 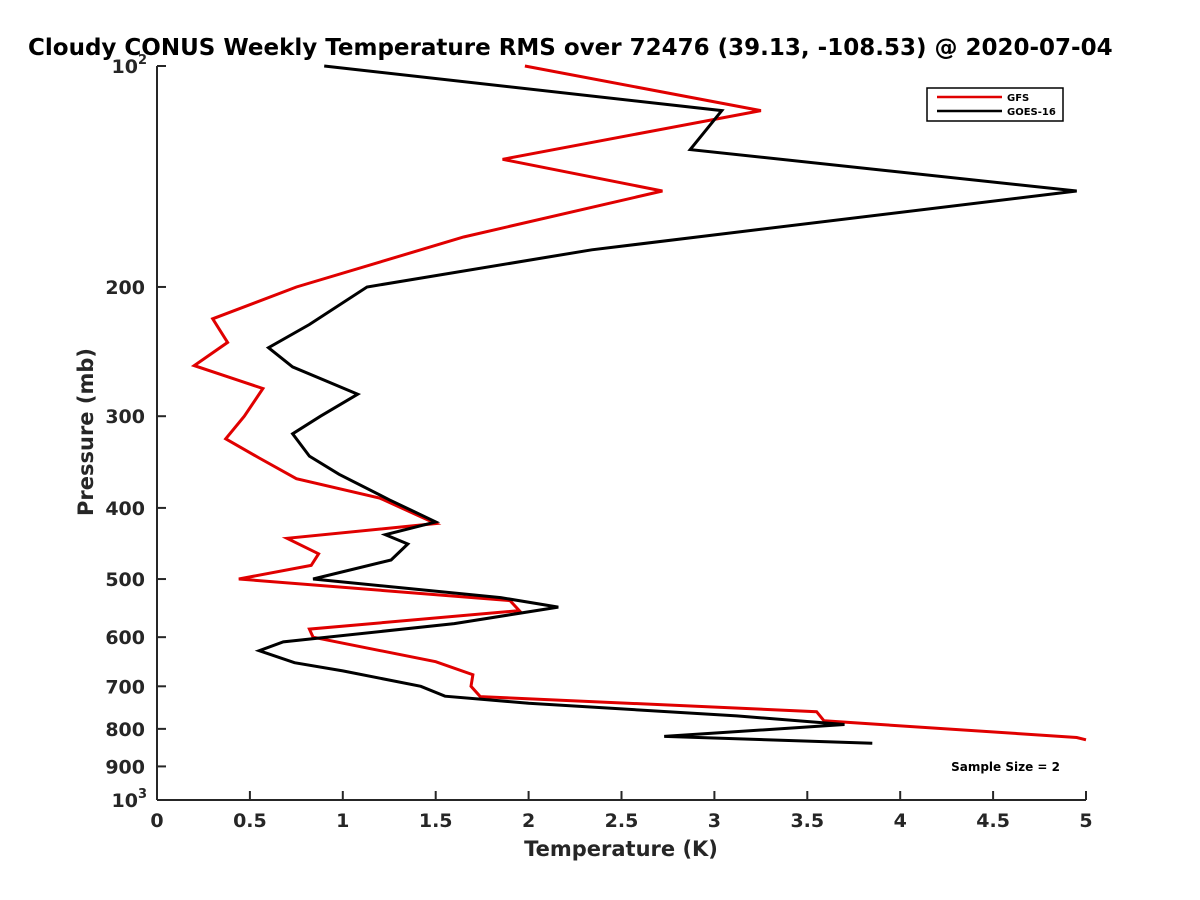 What do you see at coordinates (342, 821) in the screenshot?
I see `x-tick-label: 1` at bounding box center [342, 821].